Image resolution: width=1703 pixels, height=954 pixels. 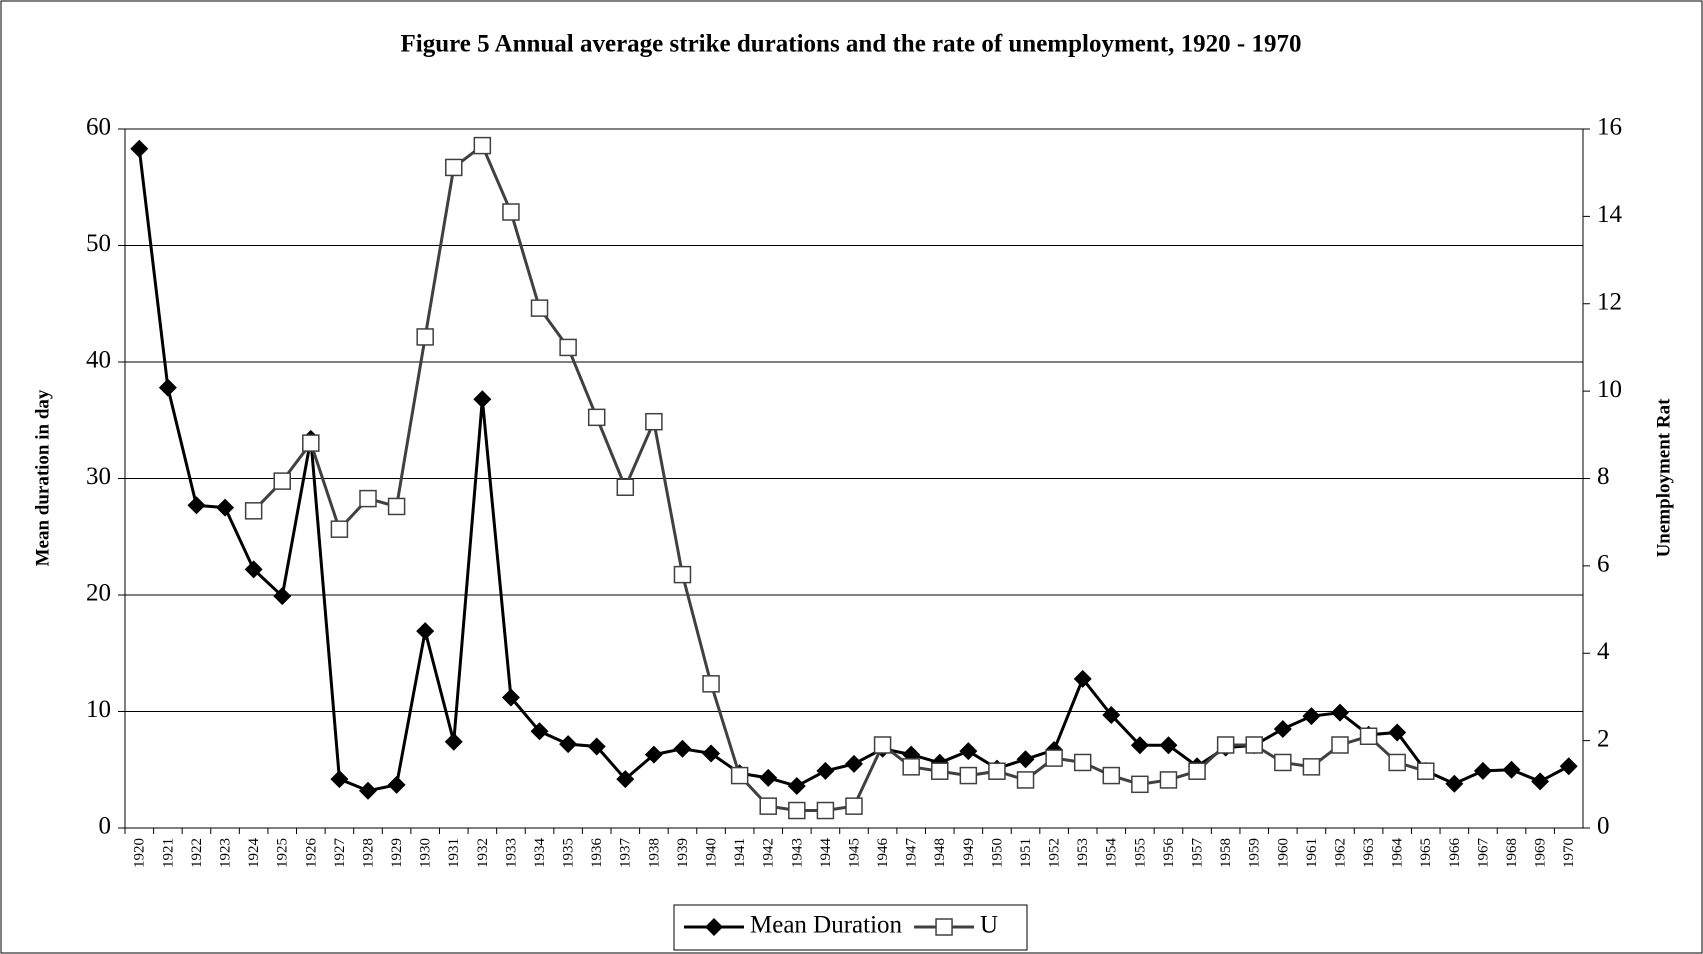 What do you see at coordinates (140, 853) in the screenshot?
I see `x-tick-label: 1920` at bounding box center [140, 853].